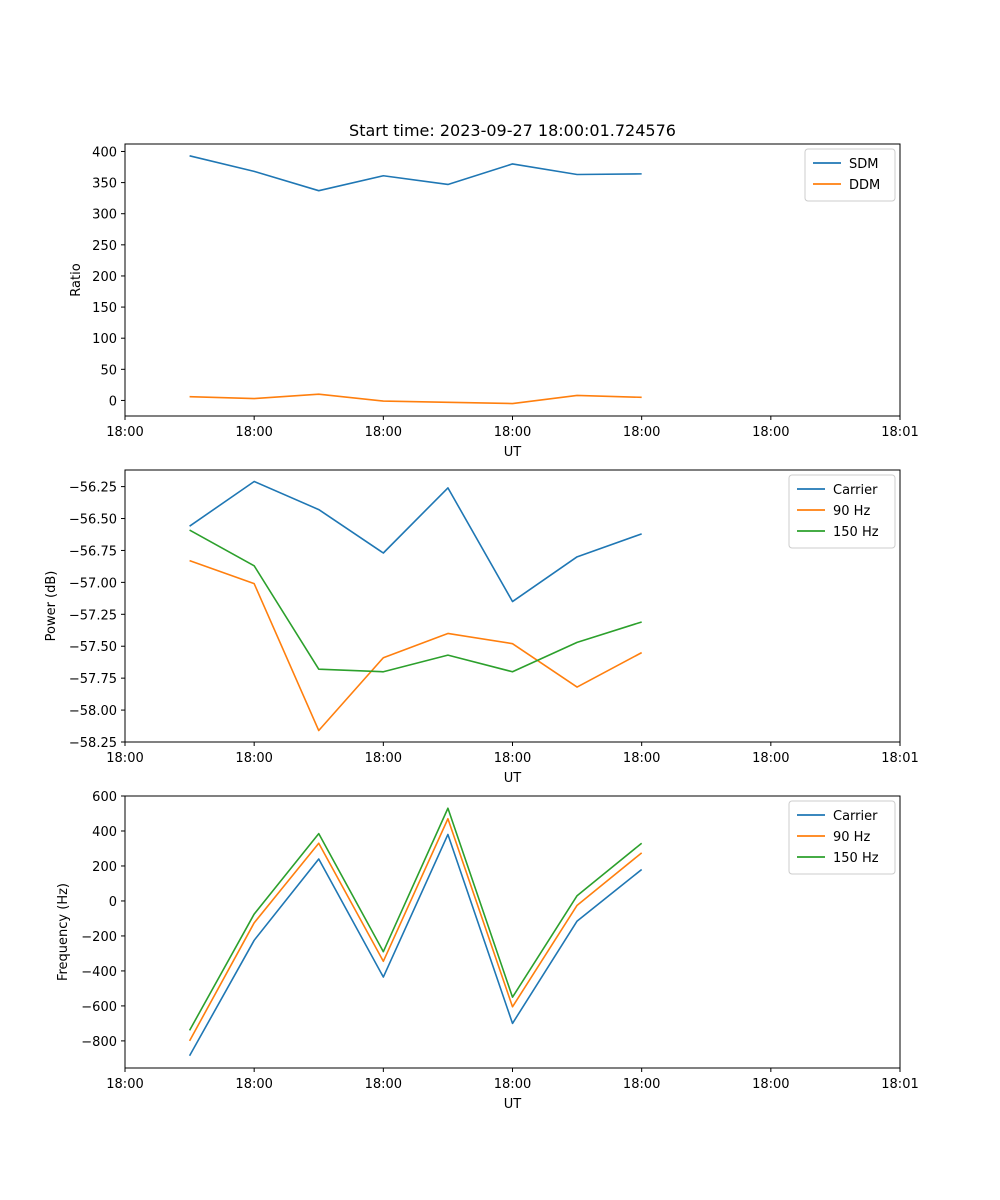 This screenshot has width=1000, height=1200. What do you see at coordinates (415, 173) in the screenshot?
I see `series-line-sdm` at bounding box center [415, 173].